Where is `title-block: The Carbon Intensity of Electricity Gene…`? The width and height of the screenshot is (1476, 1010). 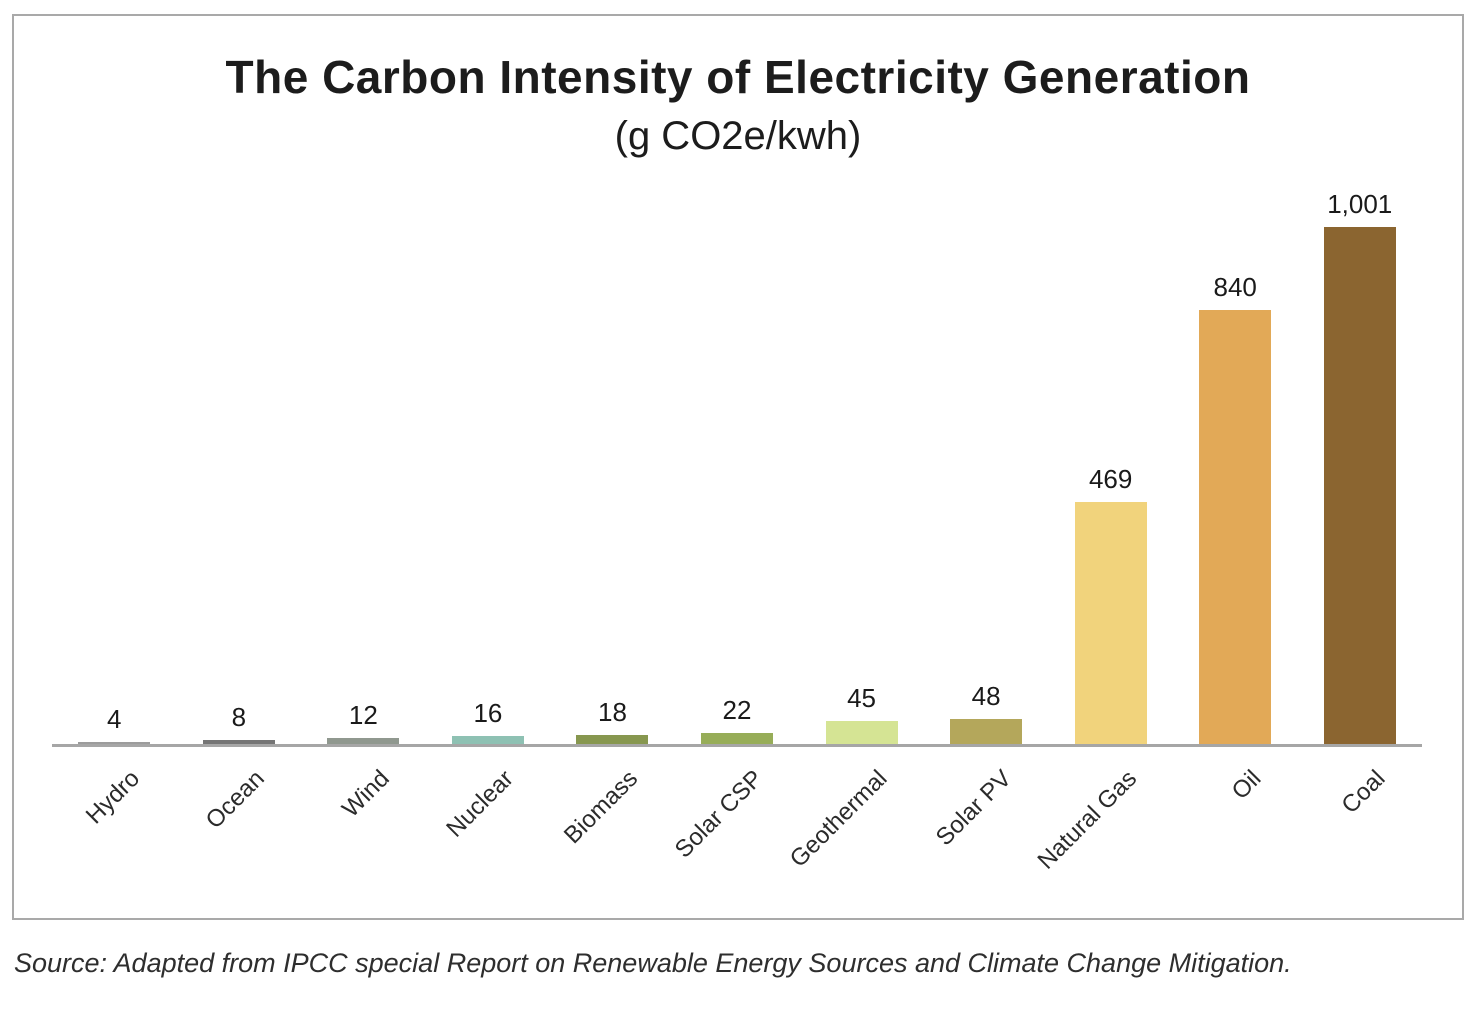
title-block: The Carbon Intensity of Electricity Gene… is located at coordinates (738, 104).